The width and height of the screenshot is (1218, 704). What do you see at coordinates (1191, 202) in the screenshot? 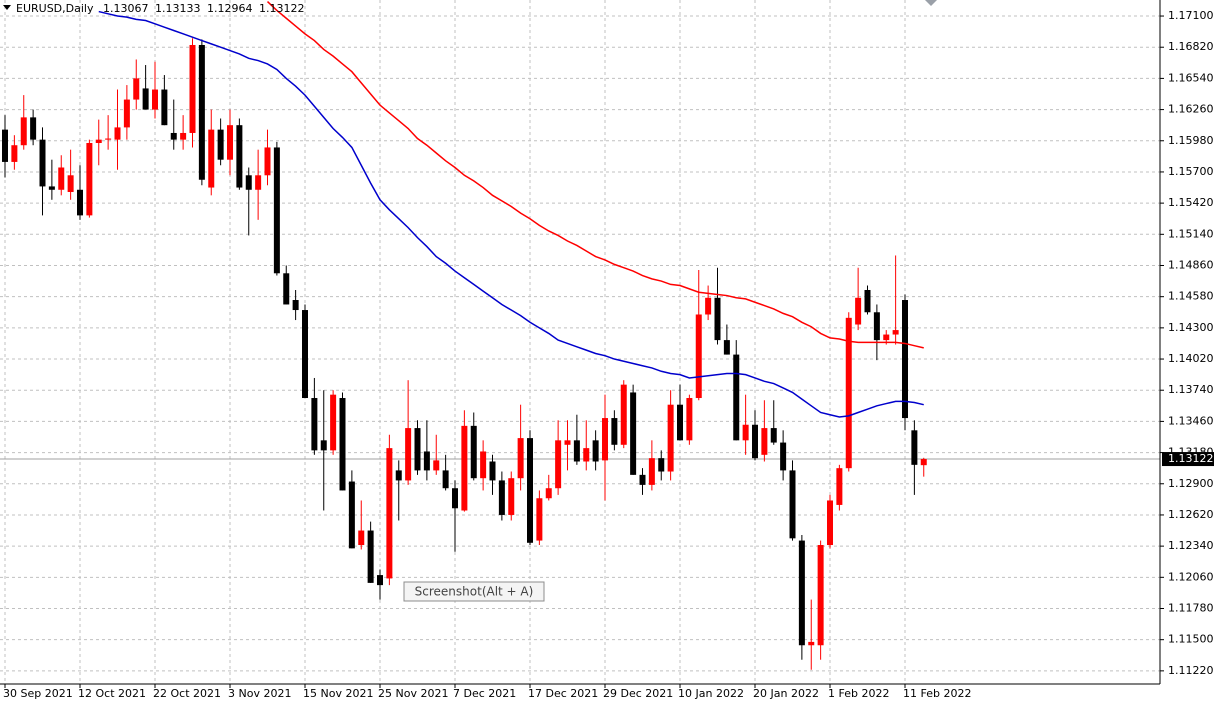
I see `y-tick-label: 1.15420` at bounding box center [1191, 202].